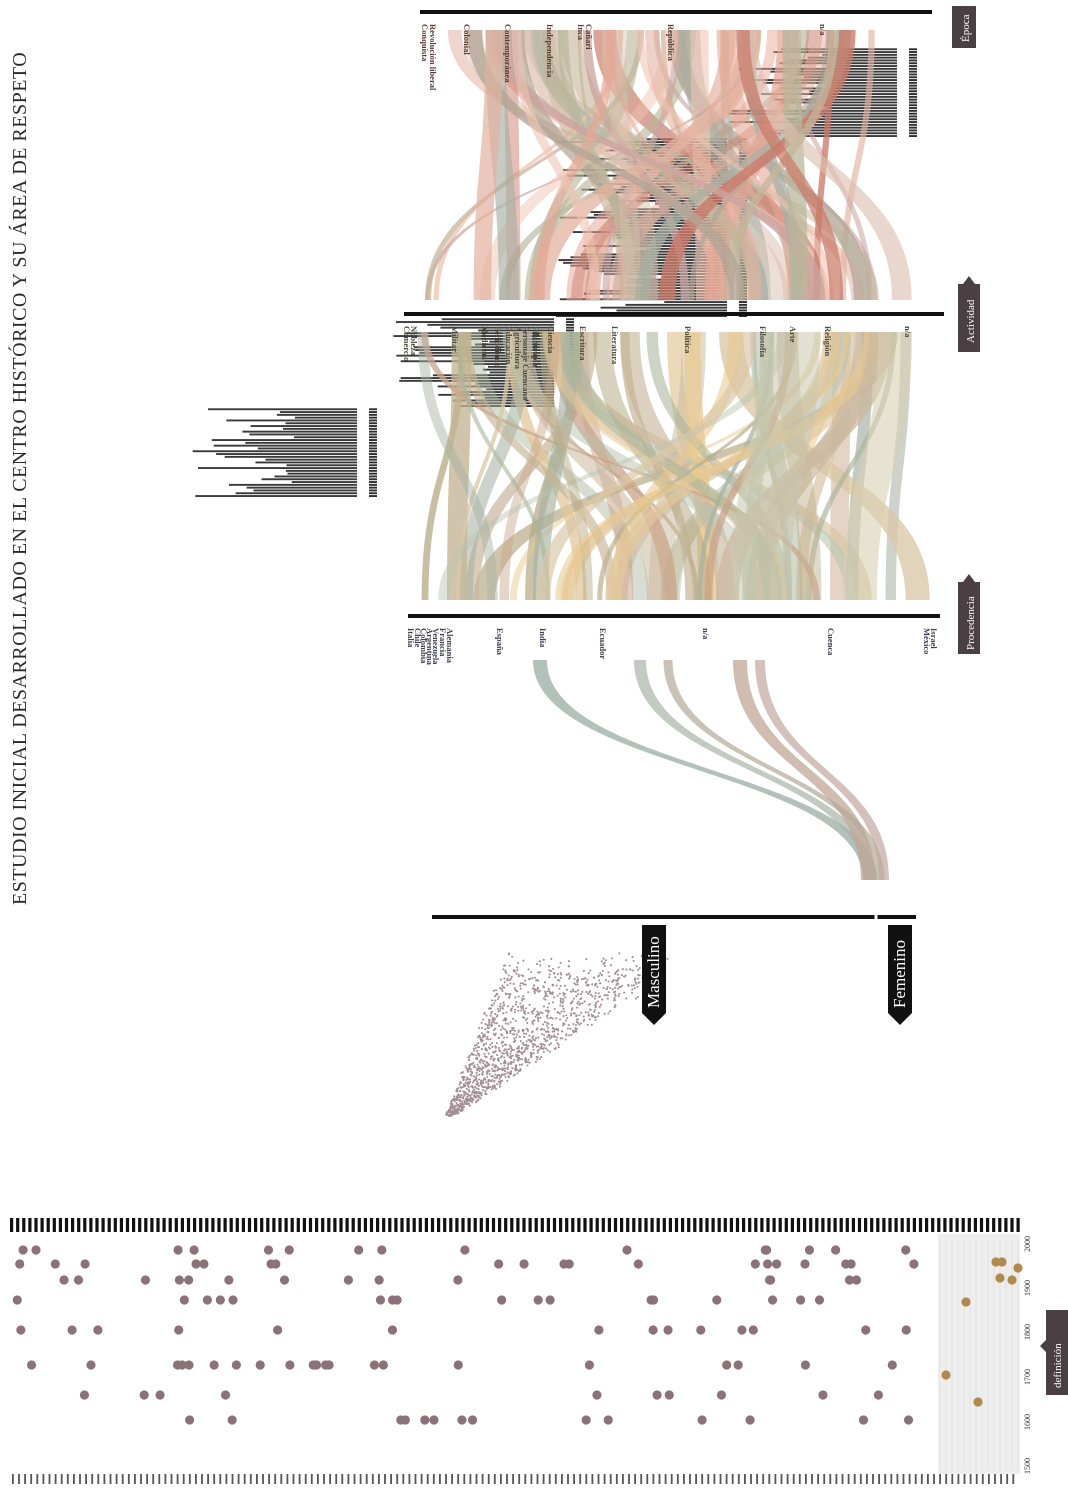 This screenshot has height=1489, width=1068. Describe the element at coordinates (899, 974) in the screenshot. I see `femenino-label-text: Femenino` at that location.